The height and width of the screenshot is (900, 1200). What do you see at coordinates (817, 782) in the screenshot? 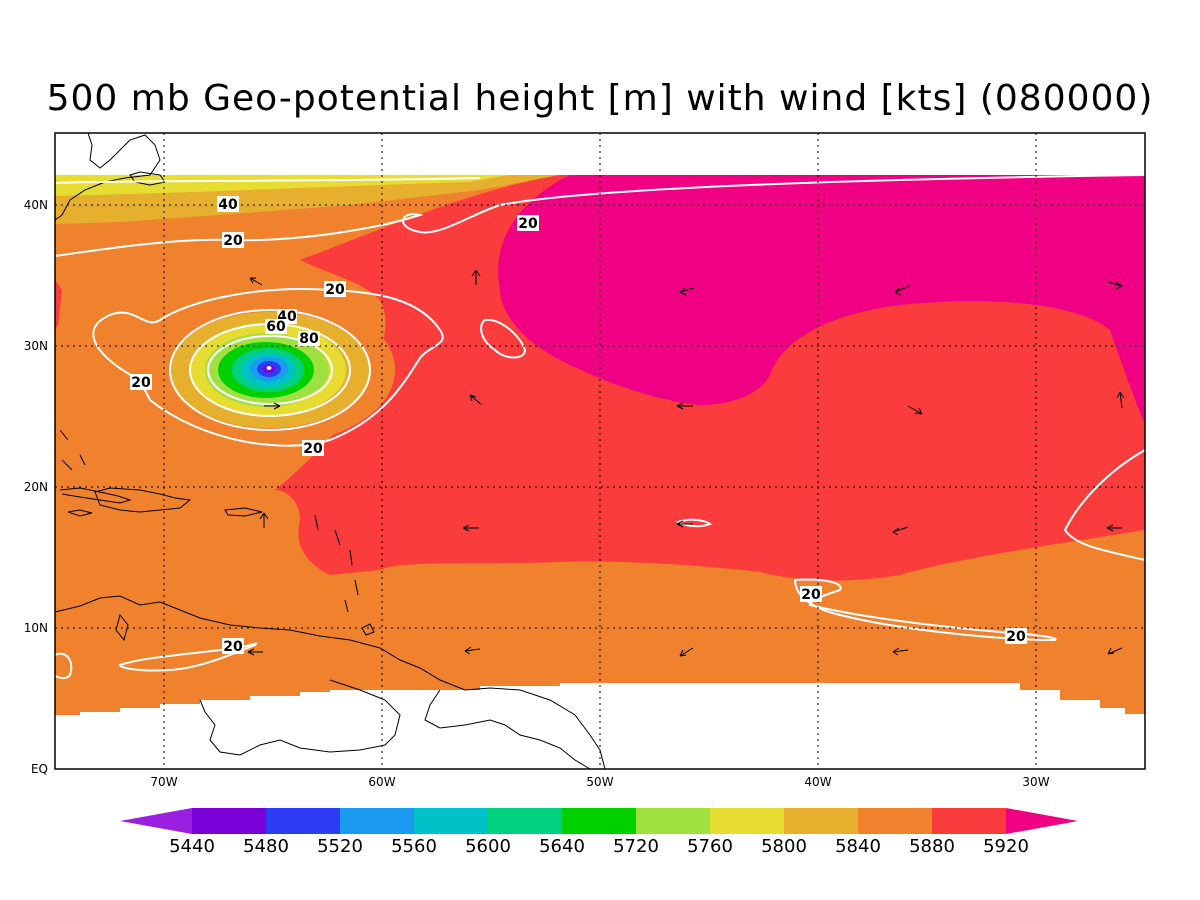
I see `lon-label: 40W` at bounding box center [817, 782].